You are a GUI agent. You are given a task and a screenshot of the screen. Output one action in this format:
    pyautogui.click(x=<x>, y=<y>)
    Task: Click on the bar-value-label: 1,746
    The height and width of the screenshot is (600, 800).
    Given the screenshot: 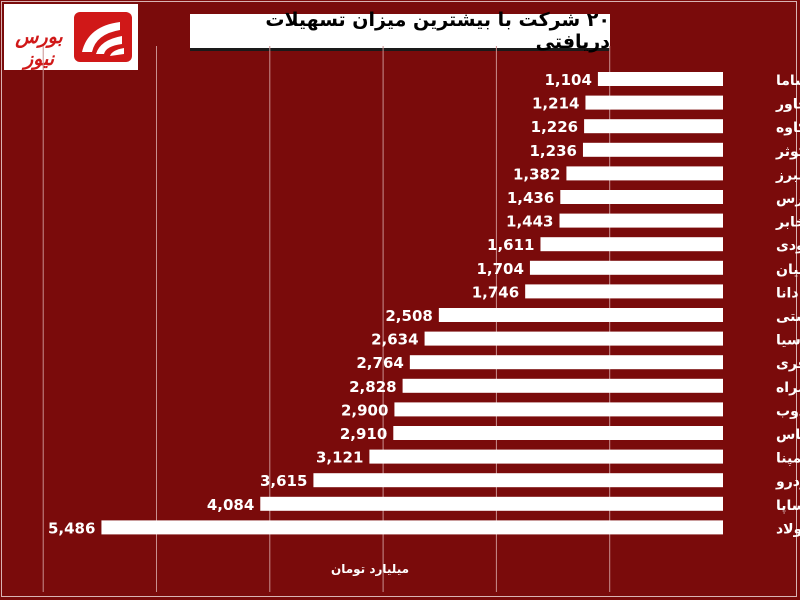 What is the action you would take?
    pyautogui.click(x=495, y=292)
    